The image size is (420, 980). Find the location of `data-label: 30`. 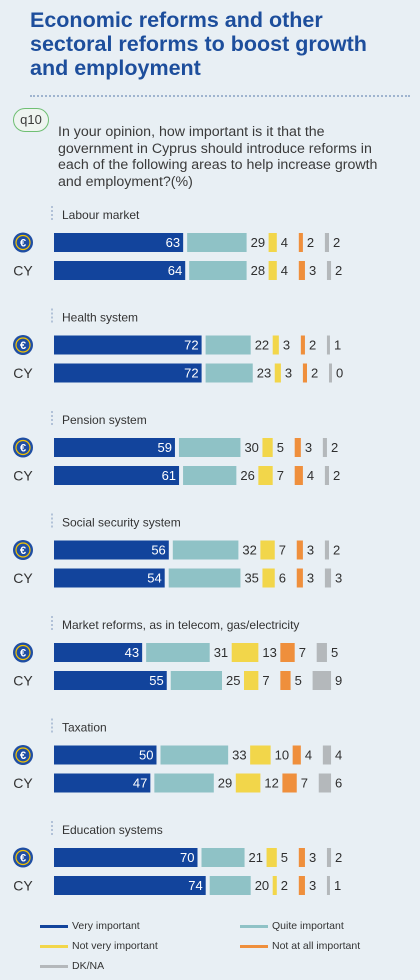

data-label: 30 is located at coordinates (251, 447).